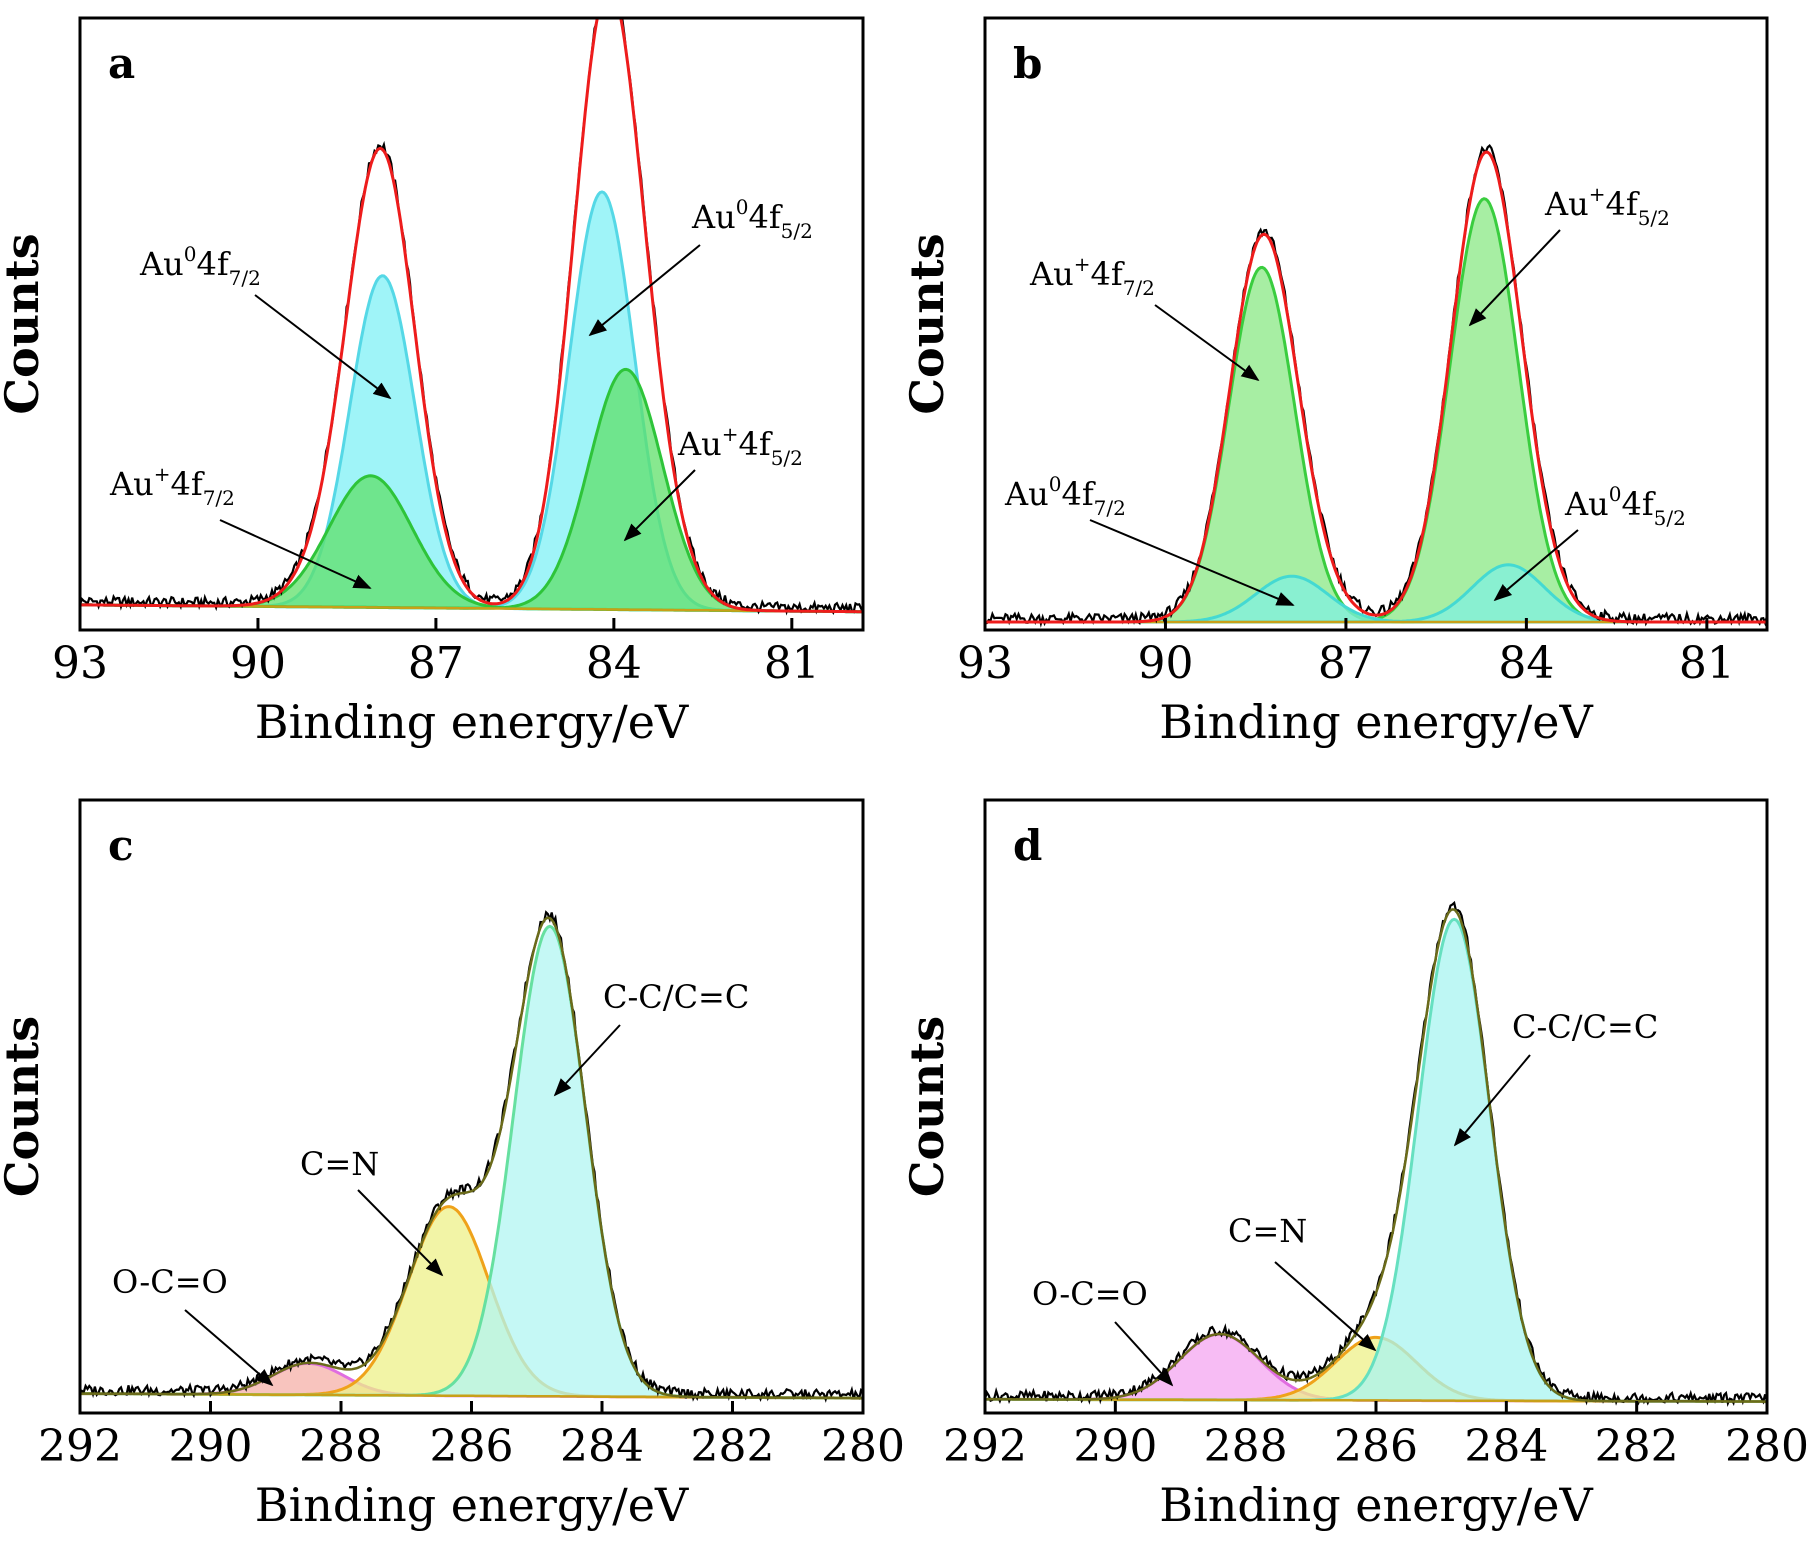  I want to click on panel-letter: a, so click(121, 63).